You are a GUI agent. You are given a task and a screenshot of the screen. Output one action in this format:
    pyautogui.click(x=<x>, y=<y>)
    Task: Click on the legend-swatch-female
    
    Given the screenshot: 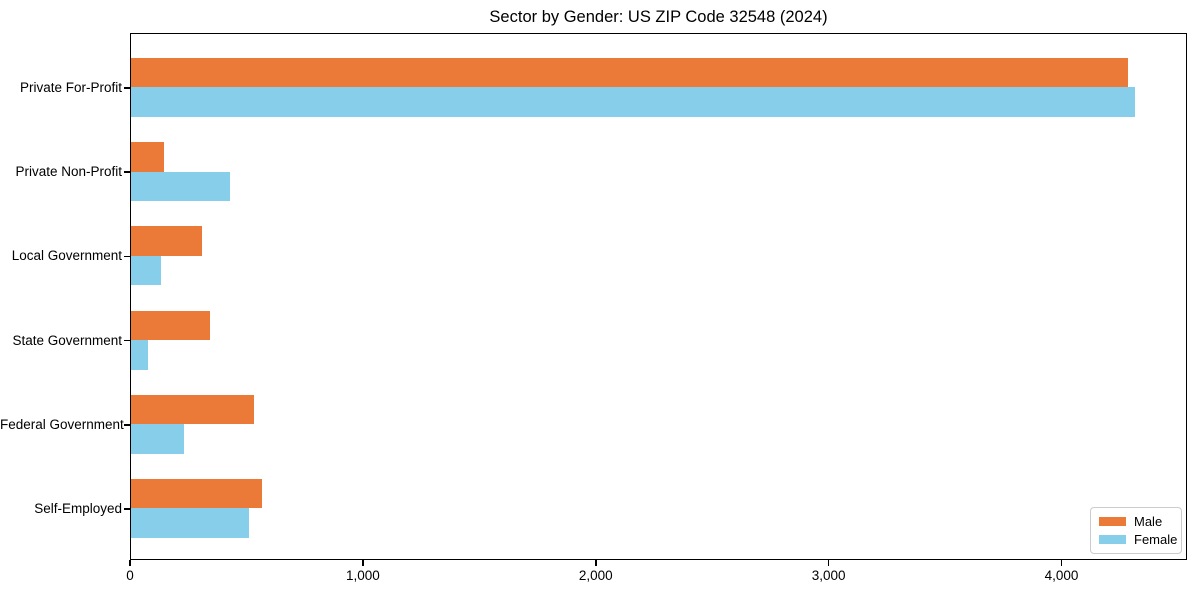 What is the action you would take?
    pyautogui.click(x=1112, y=539)
    